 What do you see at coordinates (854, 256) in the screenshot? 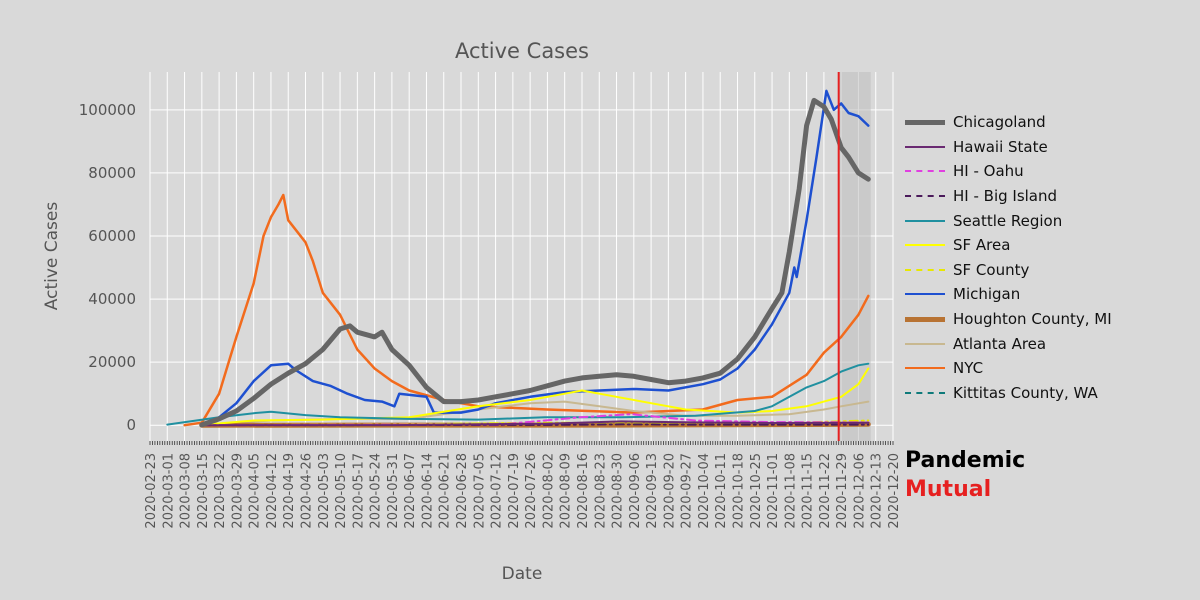
I see `shaded-region` at bounding box center [854, 256].